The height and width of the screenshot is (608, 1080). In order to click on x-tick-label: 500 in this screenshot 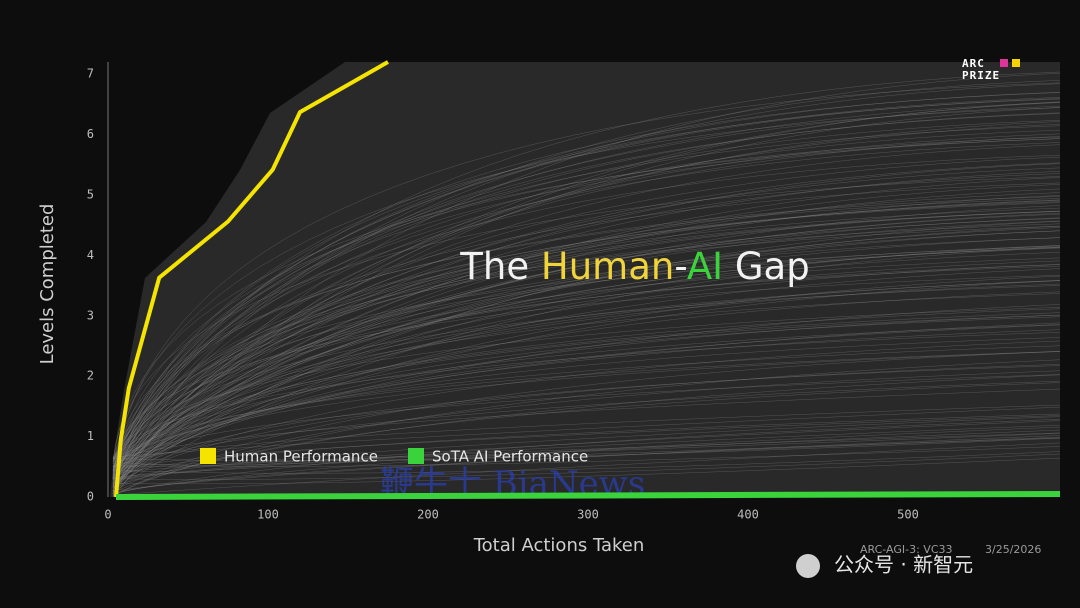, I will do `click(908, 515)`.